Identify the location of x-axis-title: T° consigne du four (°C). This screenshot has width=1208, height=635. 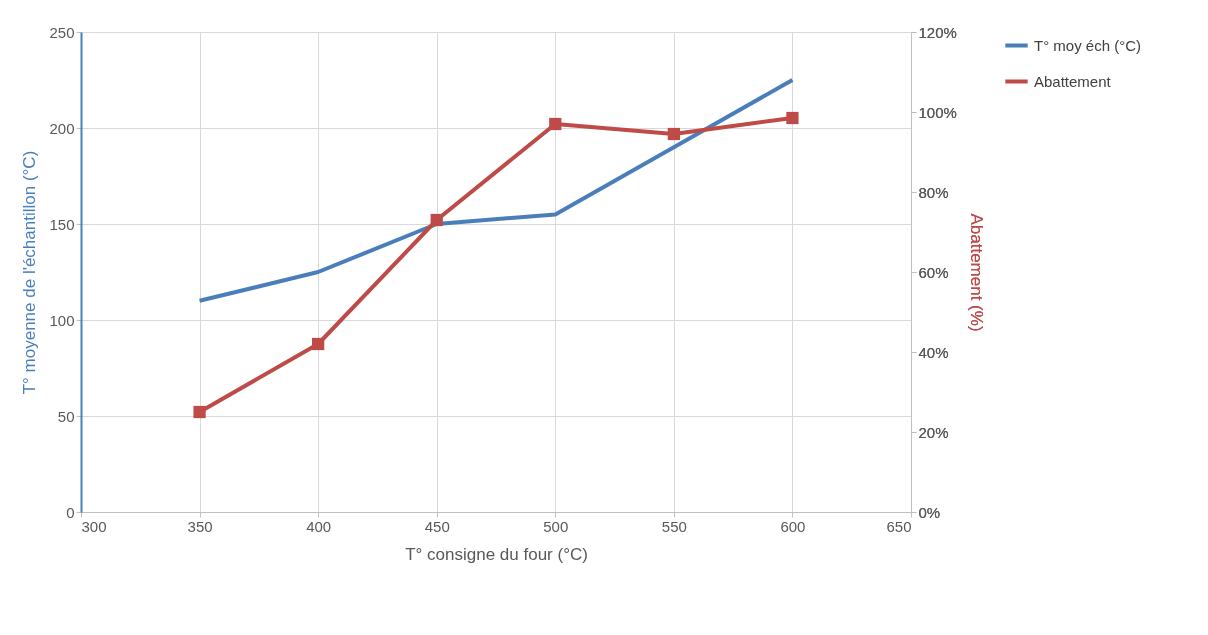
(496, 554).